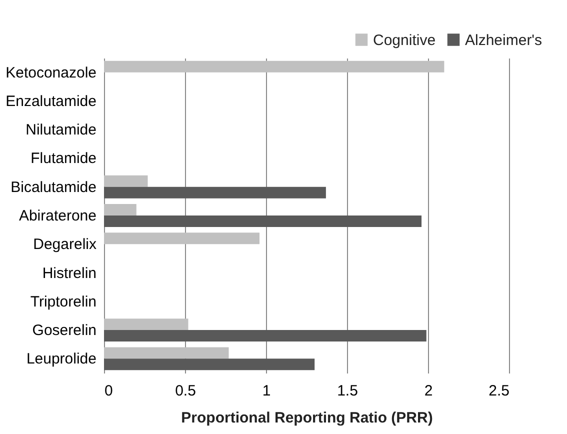 The image size is (567, 434). Describe the element at coordinates (51, 101) in the screenshot. I see `y-tick-label: Enzalutamide` at that location.